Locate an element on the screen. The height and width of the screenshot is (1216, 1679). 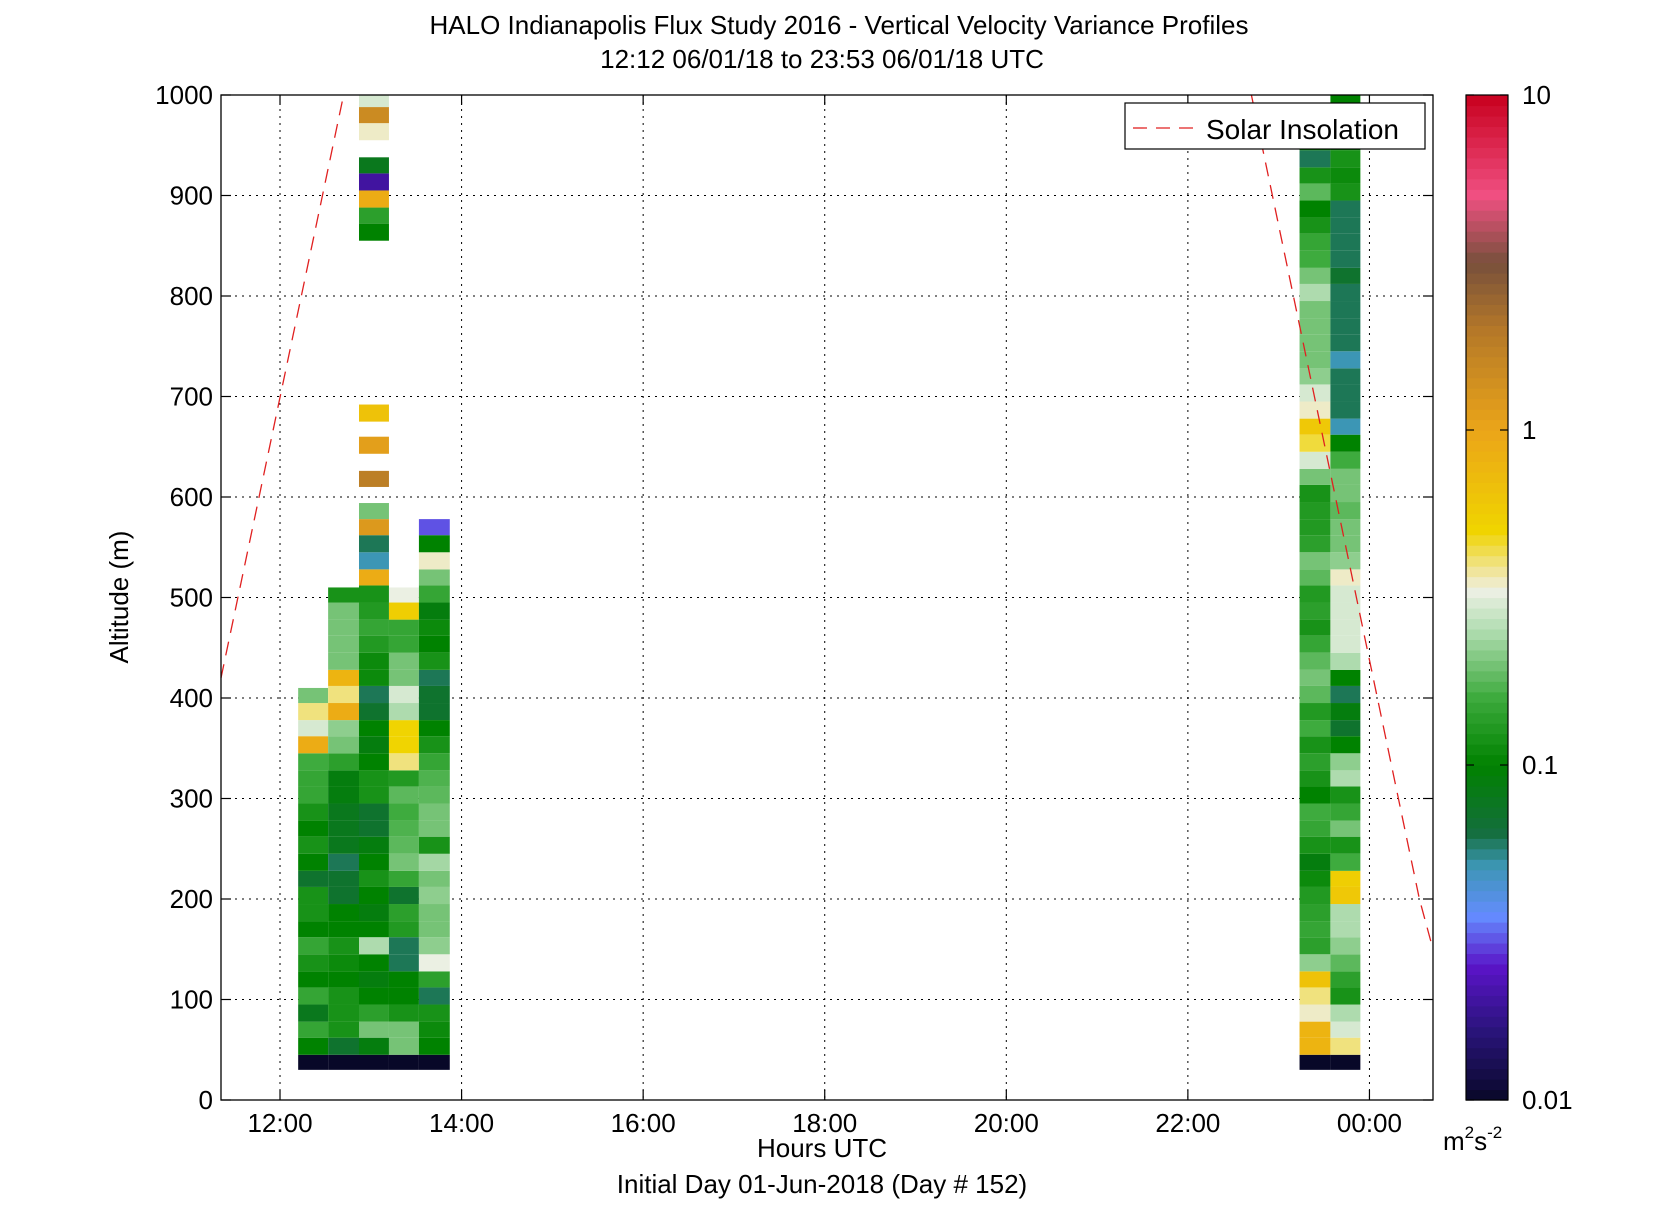
legend: Solar Insolation is located at coordinates (1275, 126).